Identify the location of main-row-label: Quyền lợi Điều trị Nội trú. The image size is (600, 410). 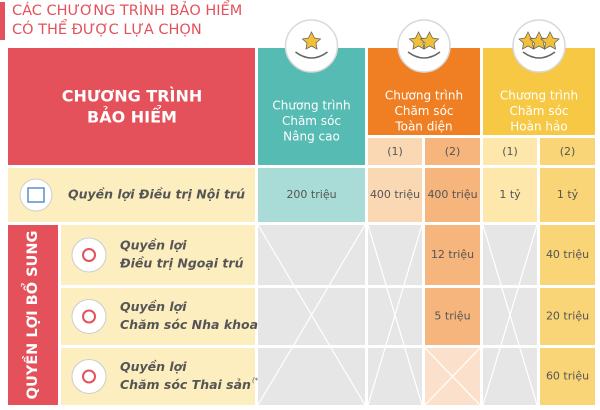
(156, 194).